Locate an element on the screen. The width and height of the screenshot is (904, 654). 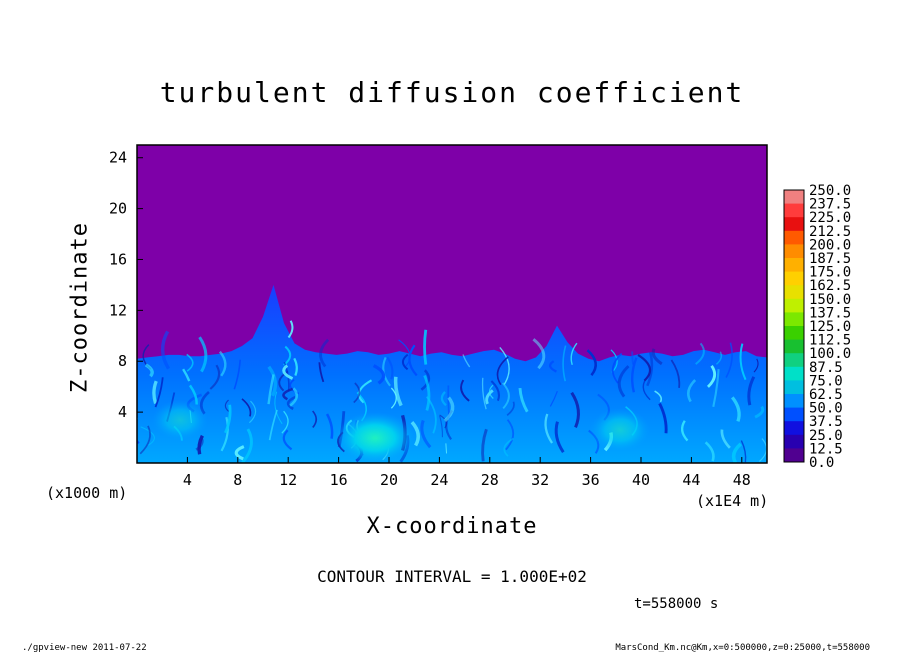
y-tick-label: 20 is located at coordinates (118, 209).